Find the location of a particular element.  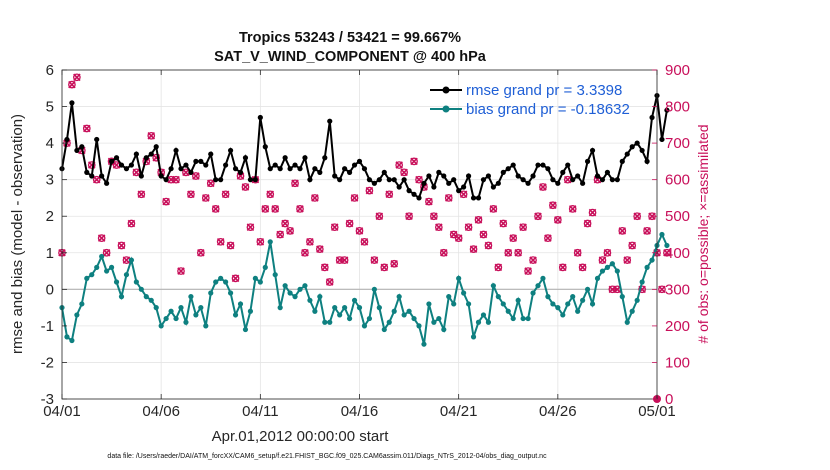

x-axis-label: Apr.01,2012 00:00:00 start is located at coordinates (301, 436).